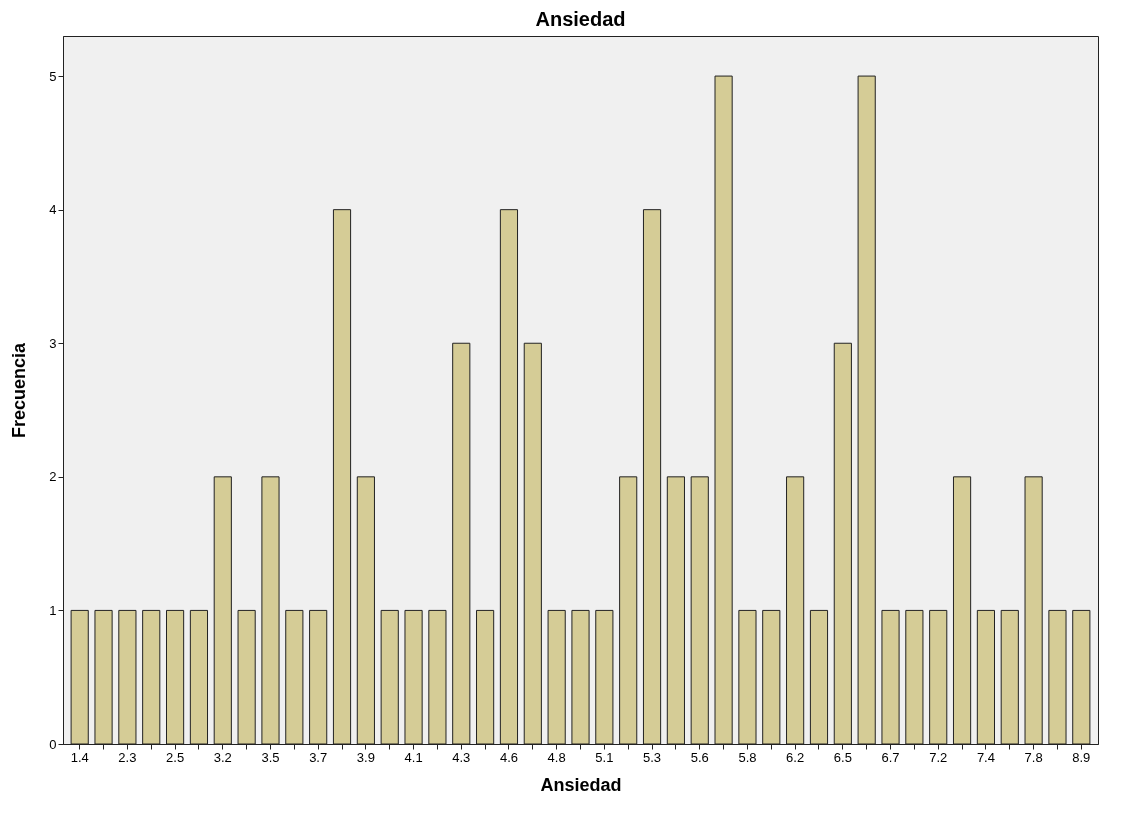 This screenshot has width=1128, height=835. Describe the element at coordinates (556, 757) in the screenshot. I see `x-tick-label: 4.8` at that location.